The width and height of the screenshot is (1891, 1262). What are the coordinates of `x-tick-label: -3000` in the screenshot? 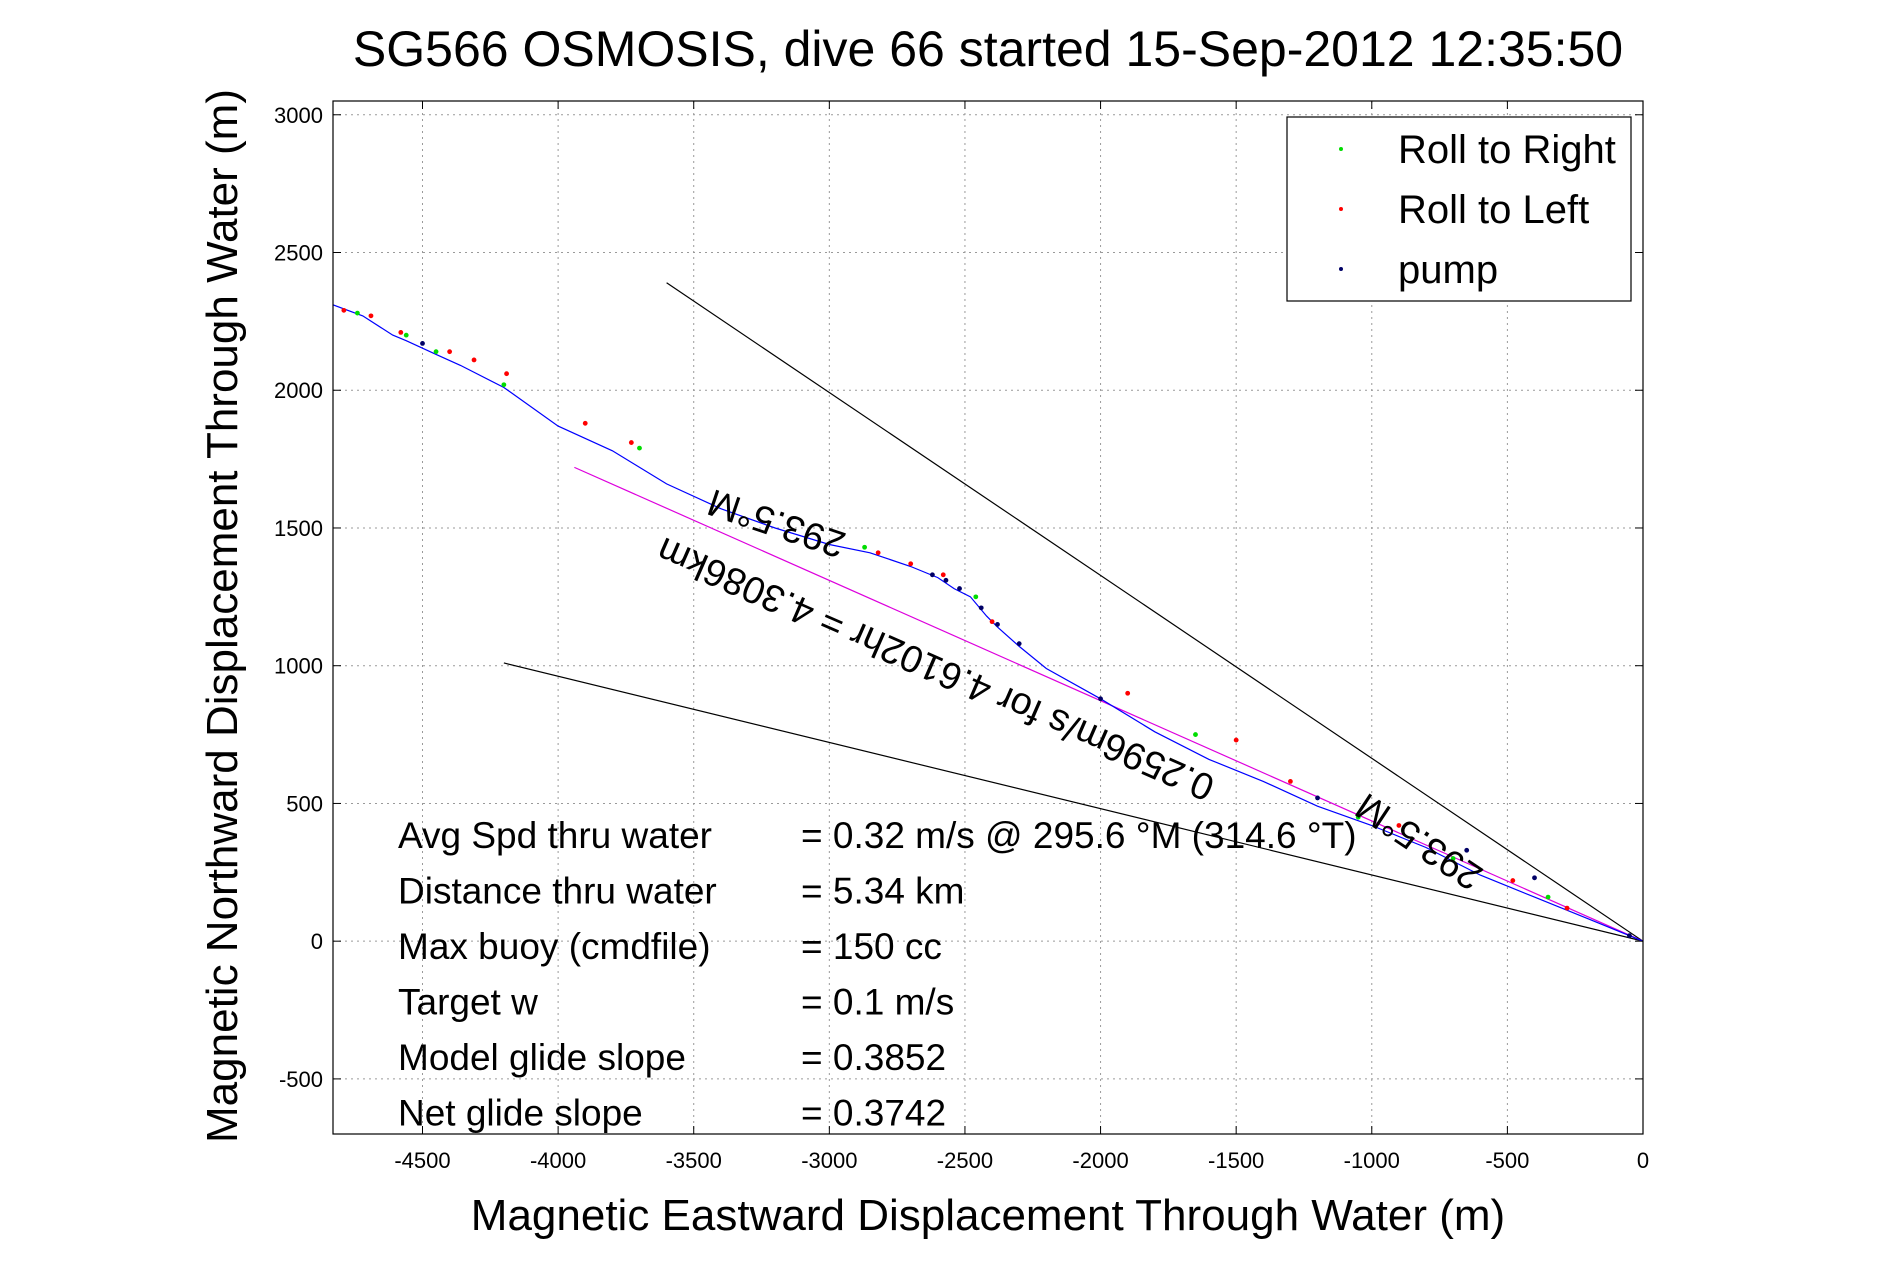 It's located at (829, 1160).